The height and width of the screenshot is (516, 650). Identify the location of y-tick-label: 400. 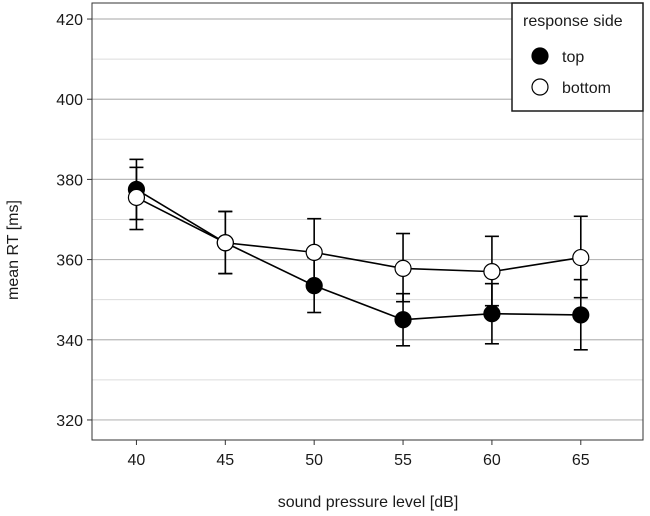
(69, 100).